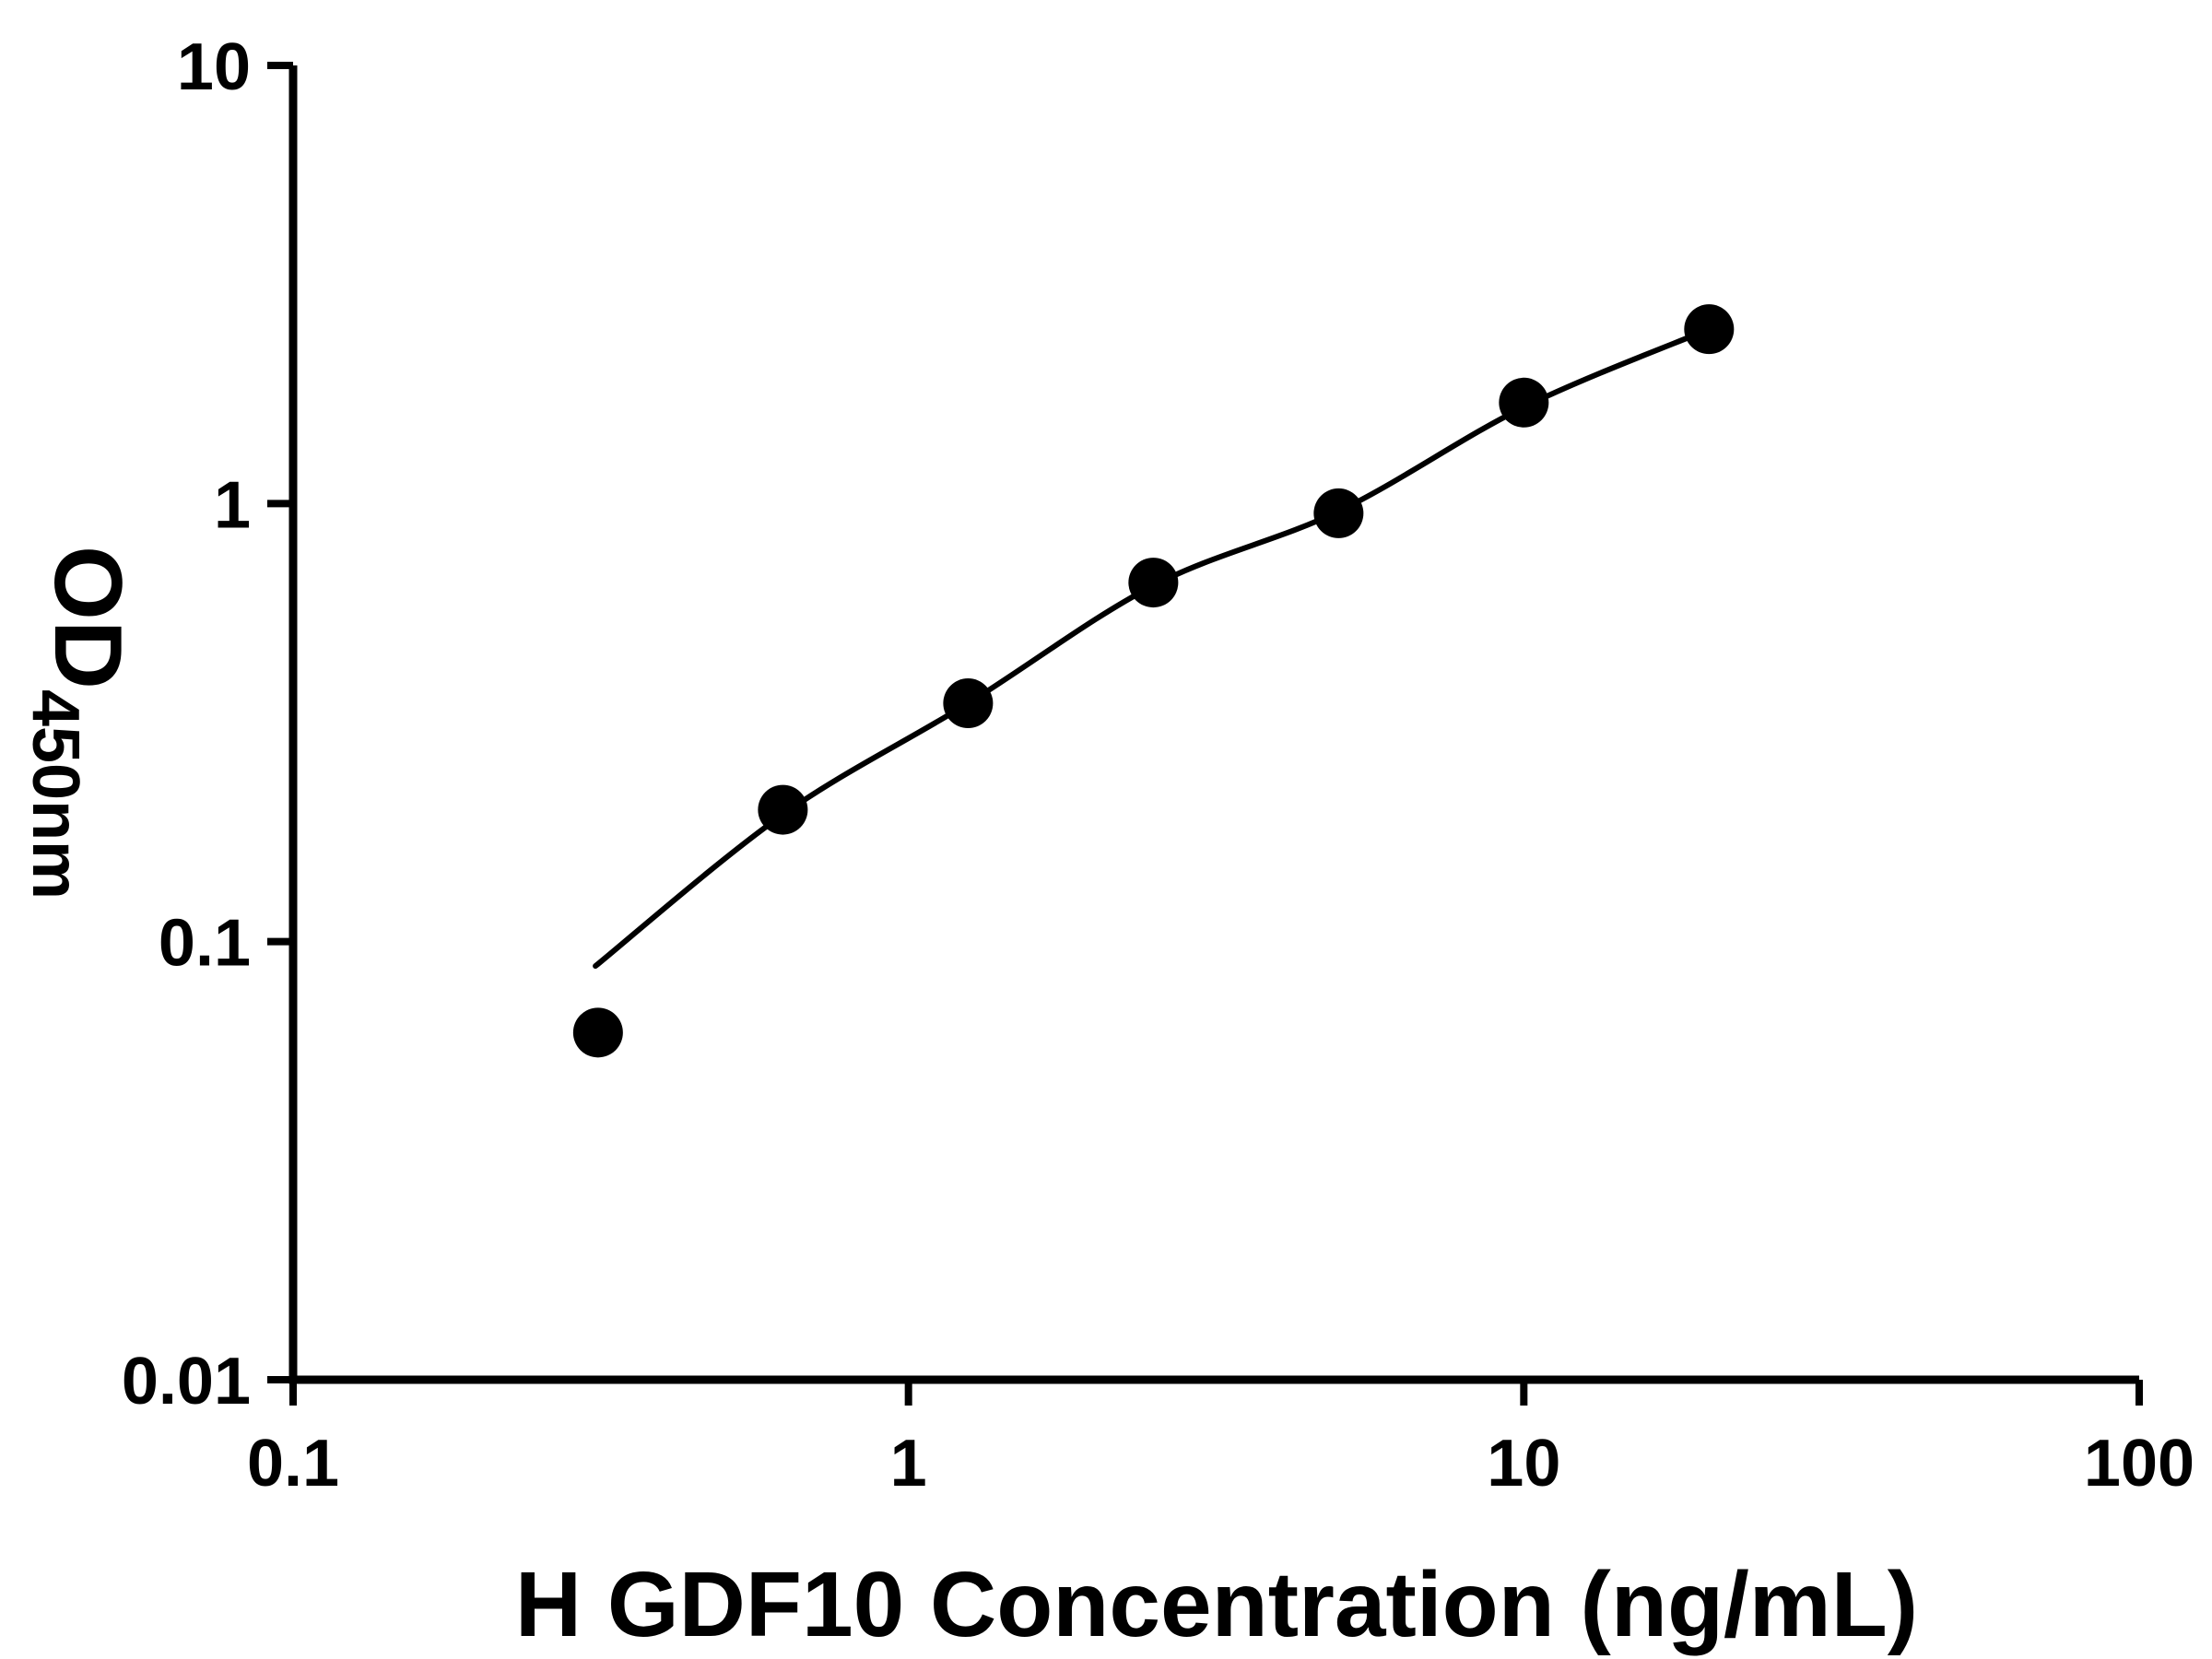  What do you see at coordinates (214, 67) in the screenshot?
I see `y-tick-label: 10` at bounding box center [214, 67].